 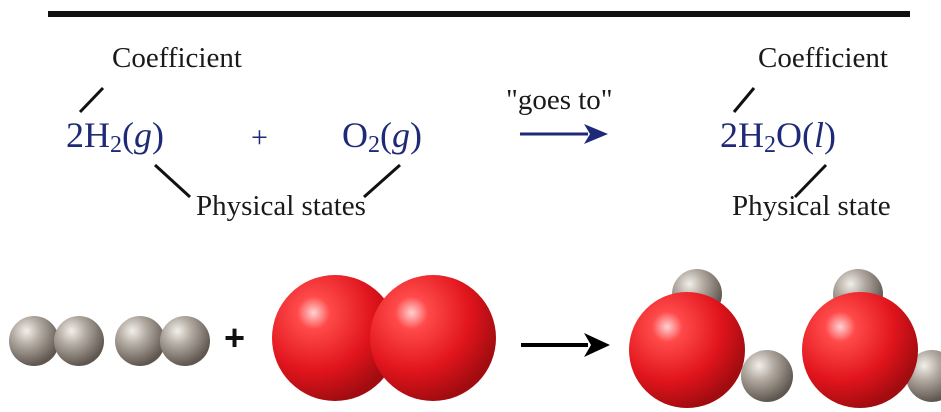 I want to click on yields-arrow, so click(x=564, y=134).